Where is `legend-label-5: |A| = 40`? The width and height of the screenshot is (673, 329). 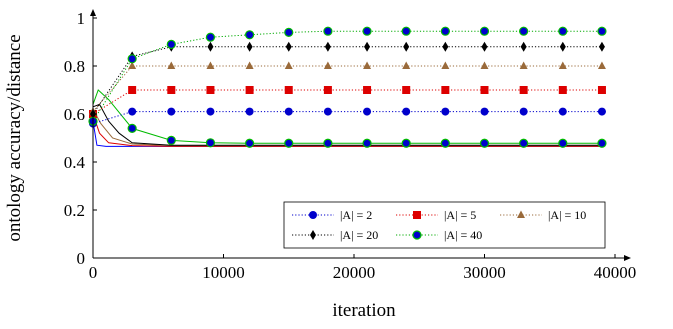
legend-label-5: |A| = 40 is located at coordinates (463, 235).